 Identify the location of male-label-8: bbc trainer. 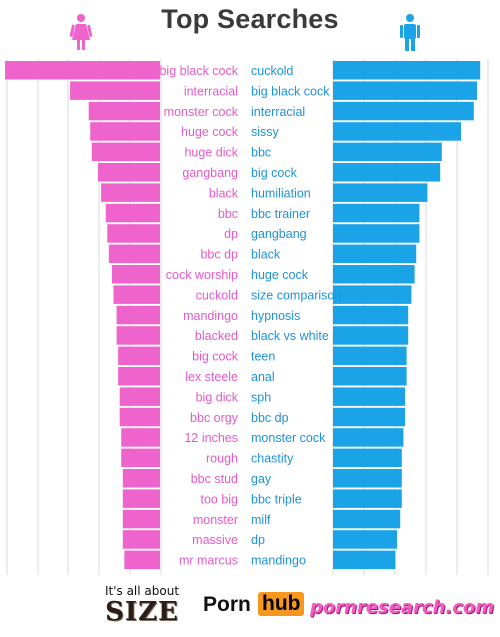
(280, 214).